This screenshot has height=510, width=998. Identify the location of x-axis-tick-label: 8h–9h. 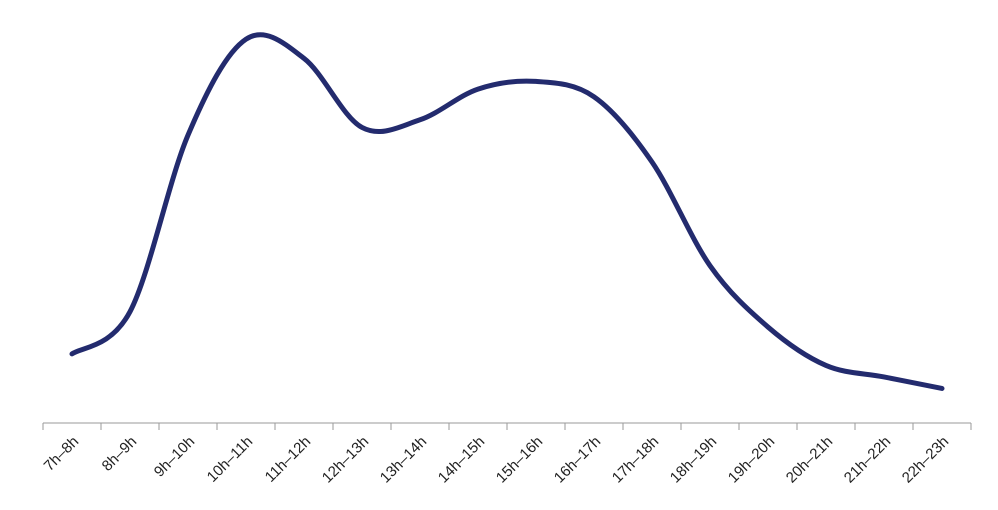
(120, 454).